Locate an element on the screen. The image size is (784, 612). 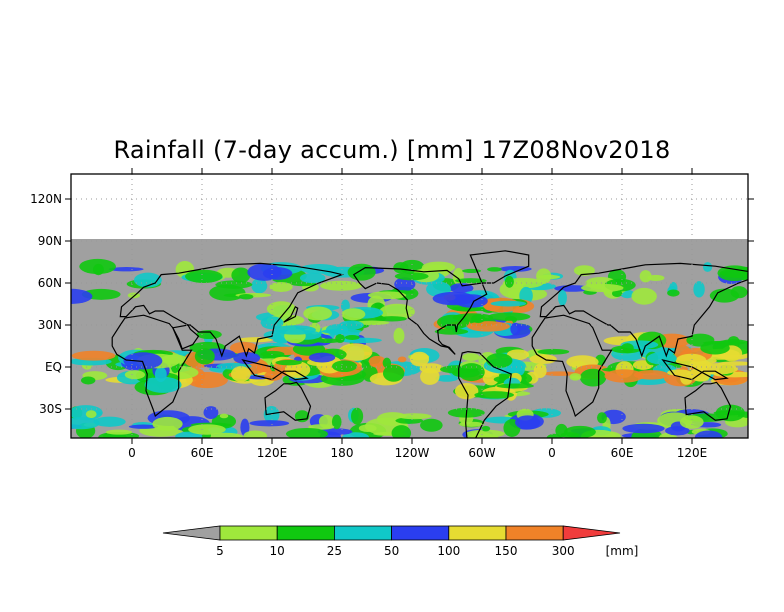
lat-label: 30S is located at coordinates (50, 409).